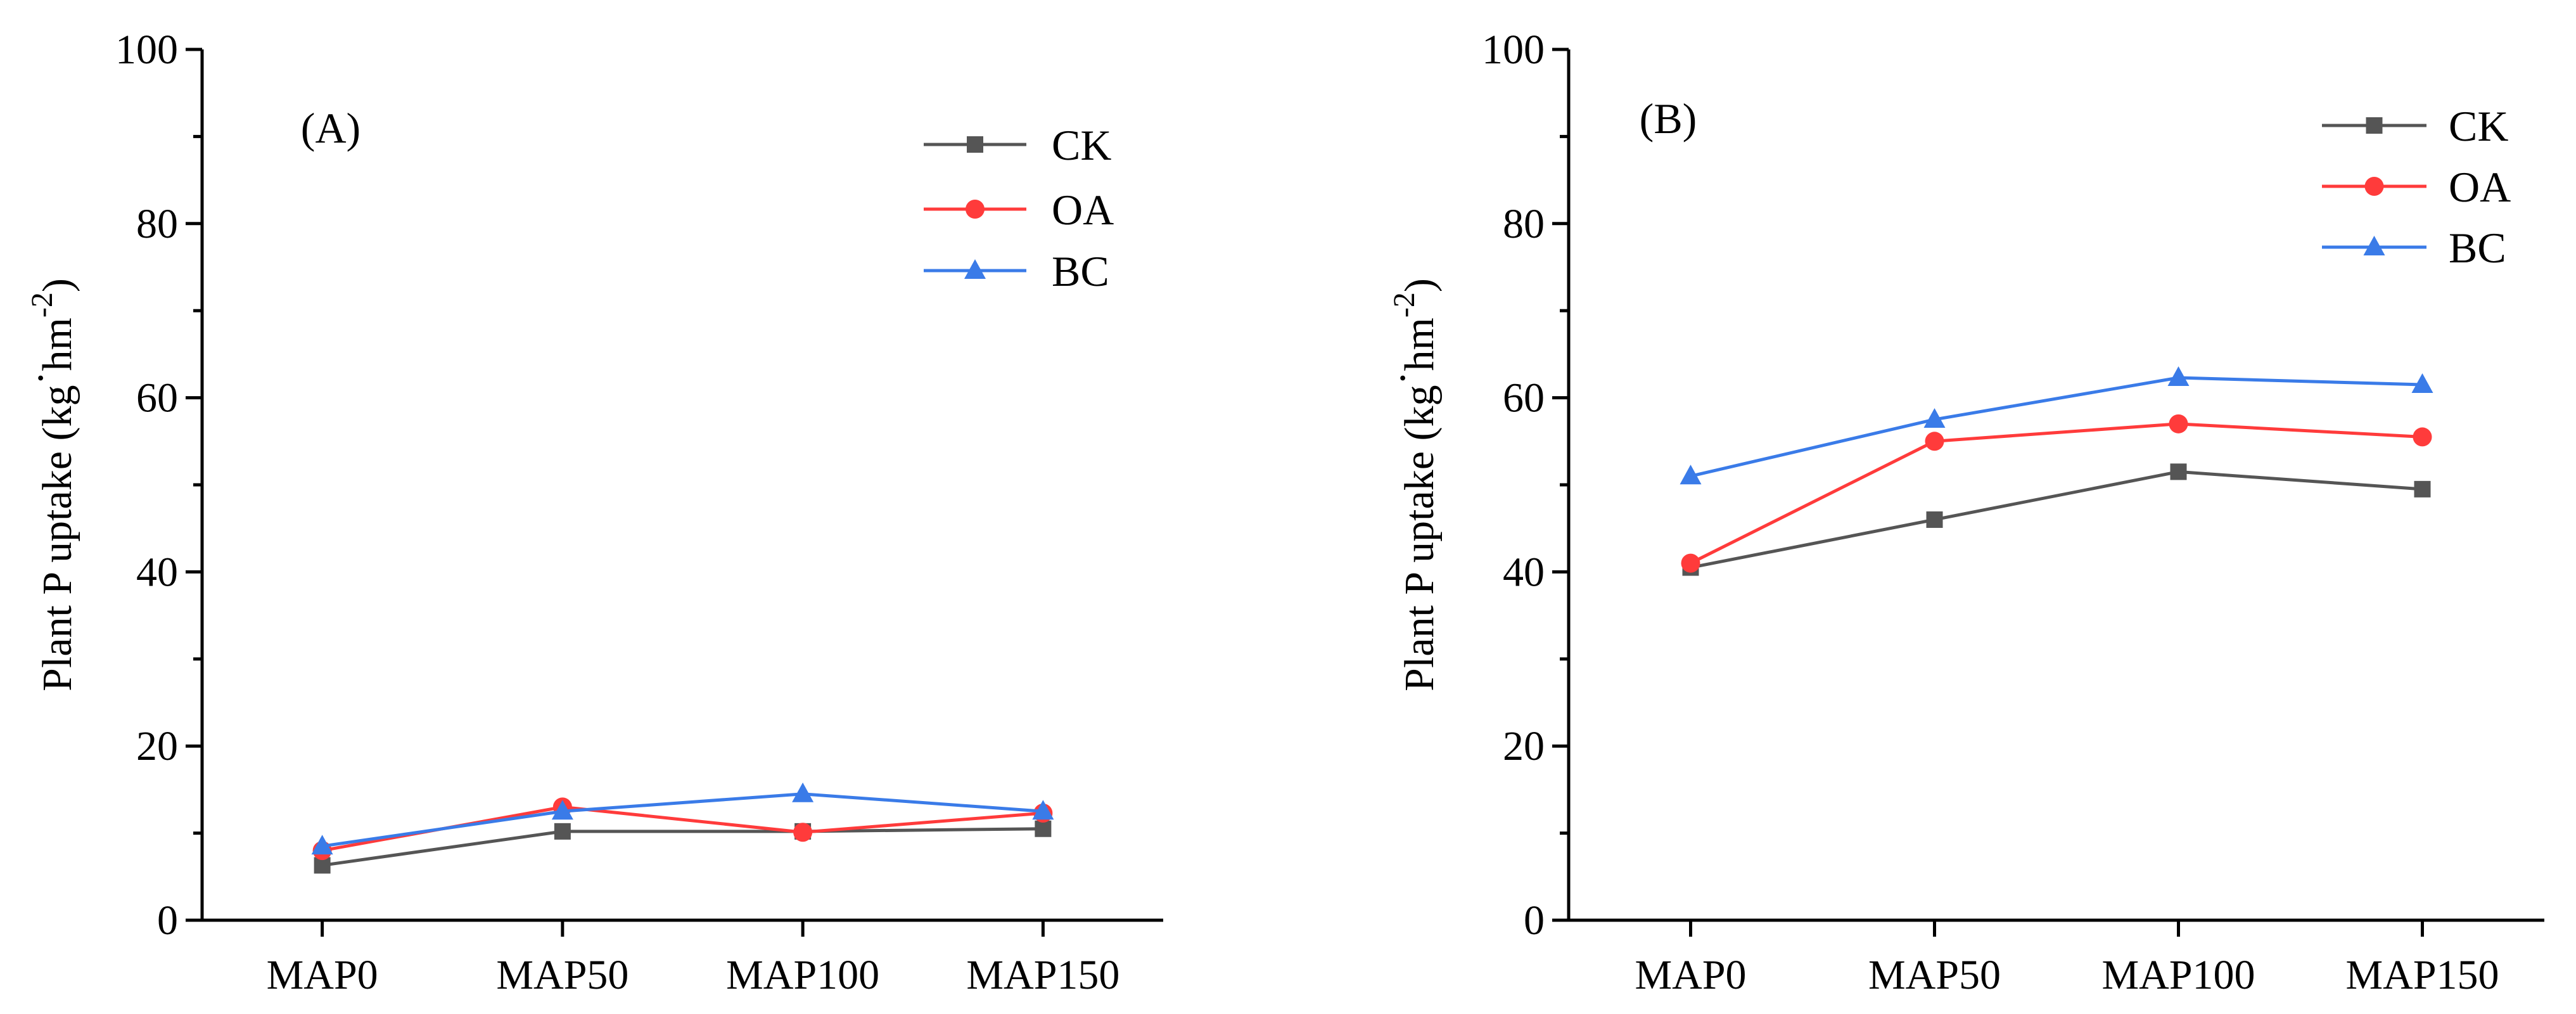 This screenshot has height=1014, width=2576. I want to click on panel-label: (A), so click(331, 128).